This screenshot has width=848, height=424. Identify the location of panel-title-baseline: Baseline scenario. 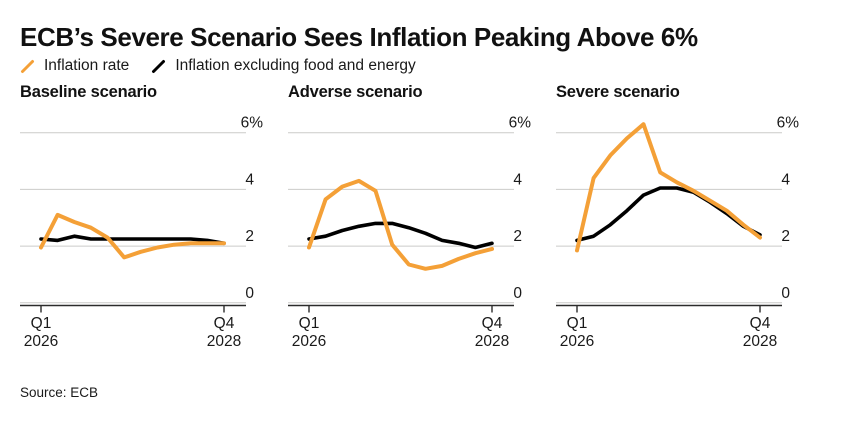
(88, 92).